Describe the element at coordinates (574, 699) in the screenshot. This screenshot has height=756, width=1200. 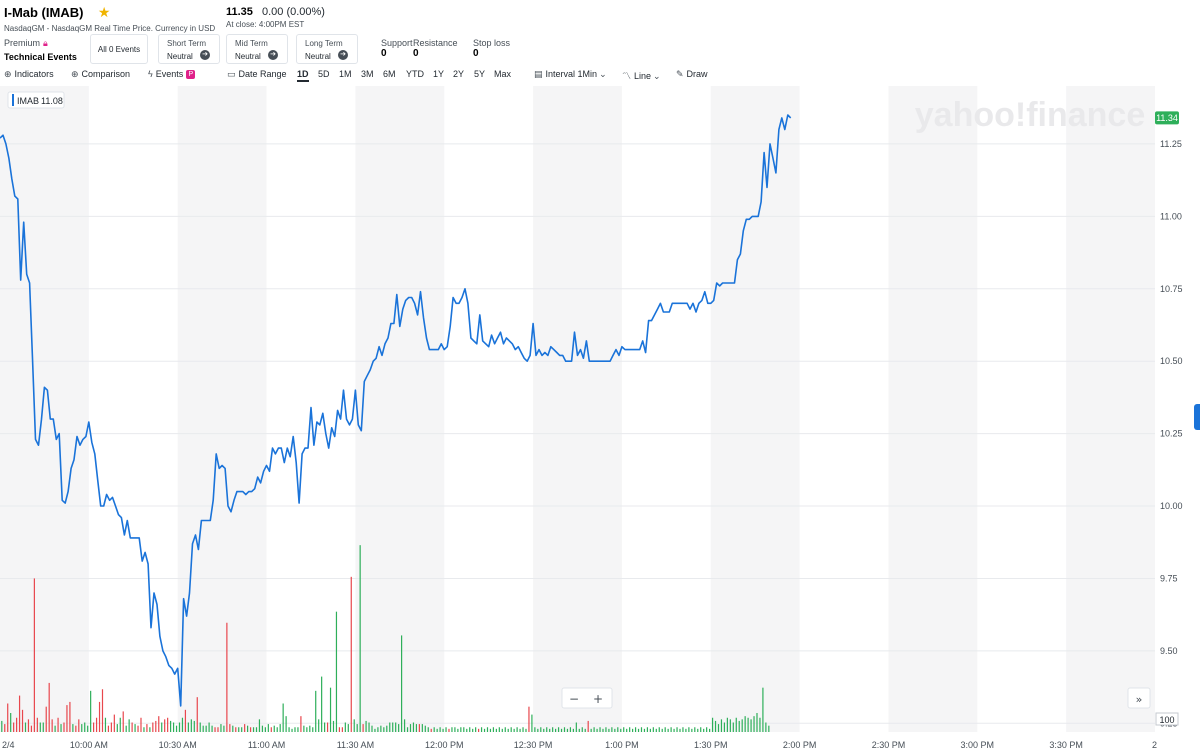
I see `zoom-out-button: −` at that location.